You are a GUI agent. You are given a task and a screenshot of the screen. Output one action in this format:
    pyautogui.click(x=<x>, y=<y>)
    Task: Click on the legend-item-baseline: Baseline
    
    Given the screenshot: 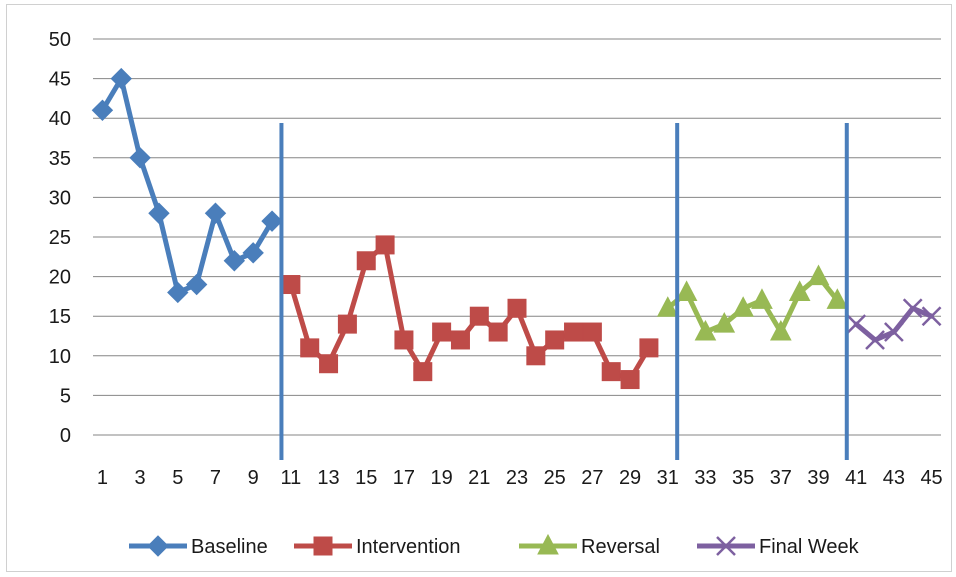 What is the action you would take?
    pyautogui.click(x=198, y=546)
    